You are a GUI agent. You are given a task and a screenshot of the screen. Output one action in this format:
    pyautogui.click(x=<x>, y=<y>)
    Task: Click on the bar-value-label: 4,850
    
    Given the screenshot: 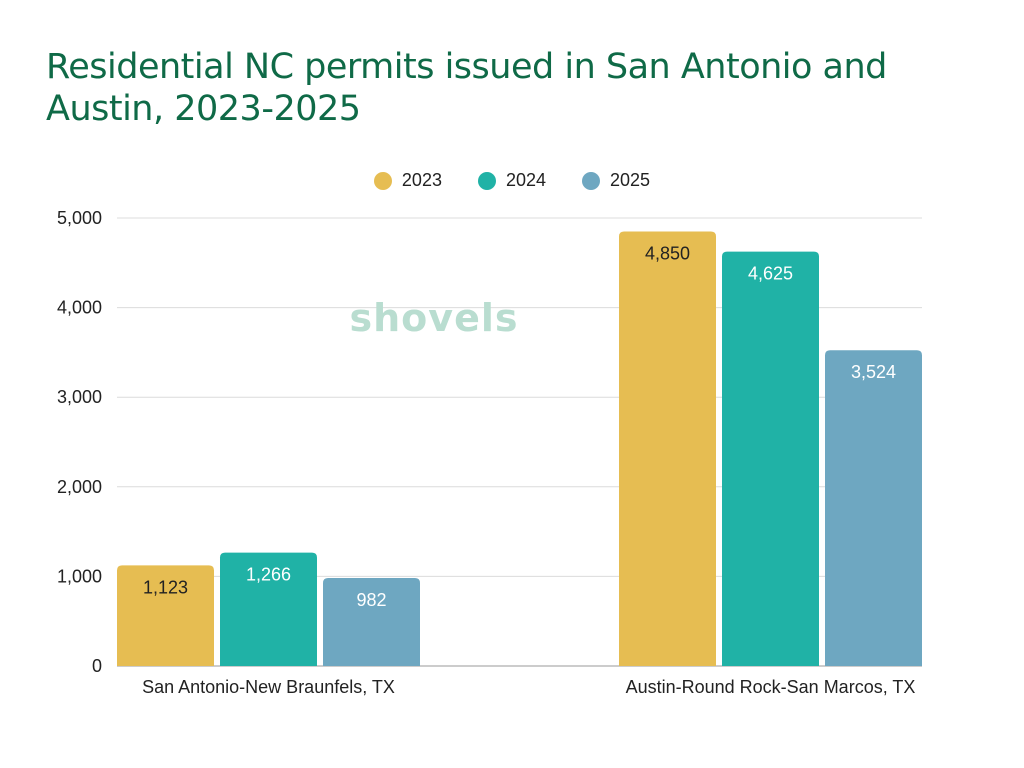 What is the action you would take?
    pyautogui.click(x=667, y=253)
    